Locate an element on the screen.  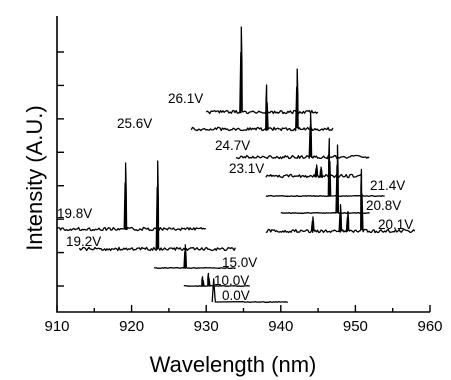
x-tick-label: 920 is located at coordinates (131, 326).